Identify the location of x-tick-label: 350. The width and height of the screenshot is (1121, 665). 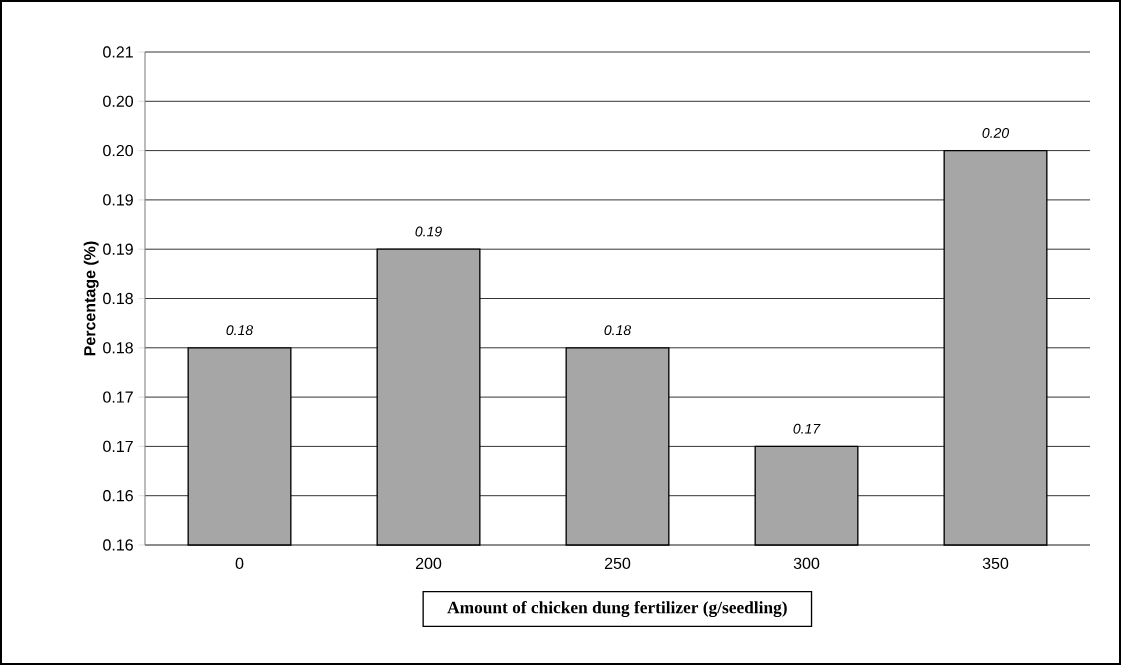
(995, 563).